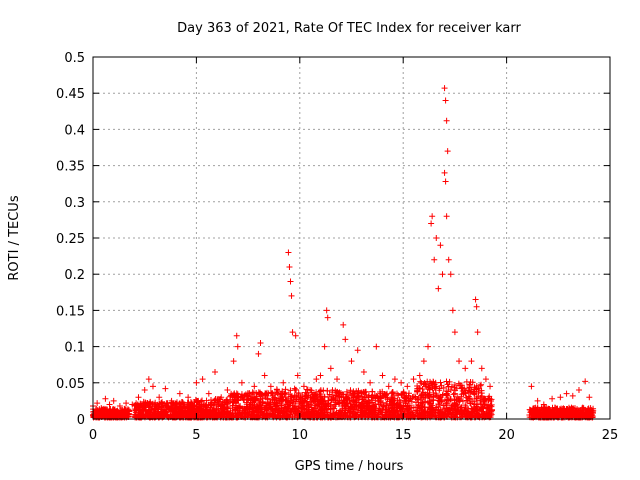  Describe the element at coordinates (610, 435) in the screenshot. I see `x-tick-label: 25` at that location.